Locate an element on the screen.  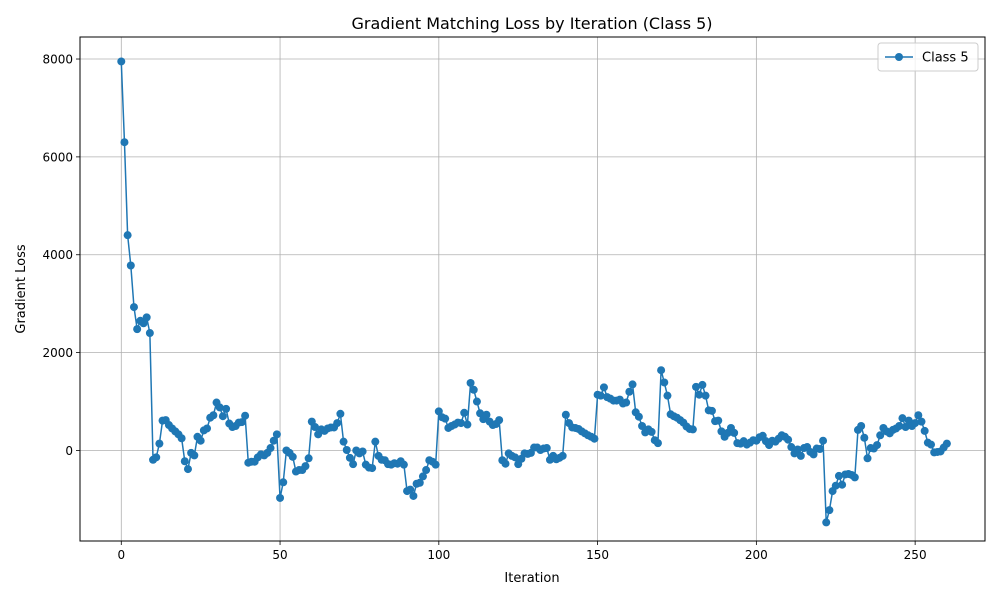
legend-box is located at coordinates (928, 57).